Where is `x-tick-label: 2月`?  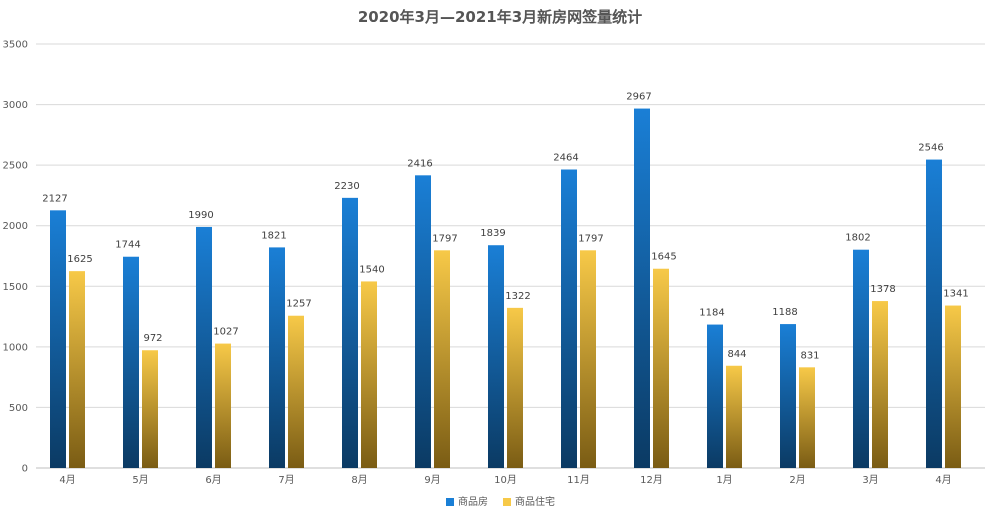 x-tick-label: 2月 is located at coordinates (797, 480).